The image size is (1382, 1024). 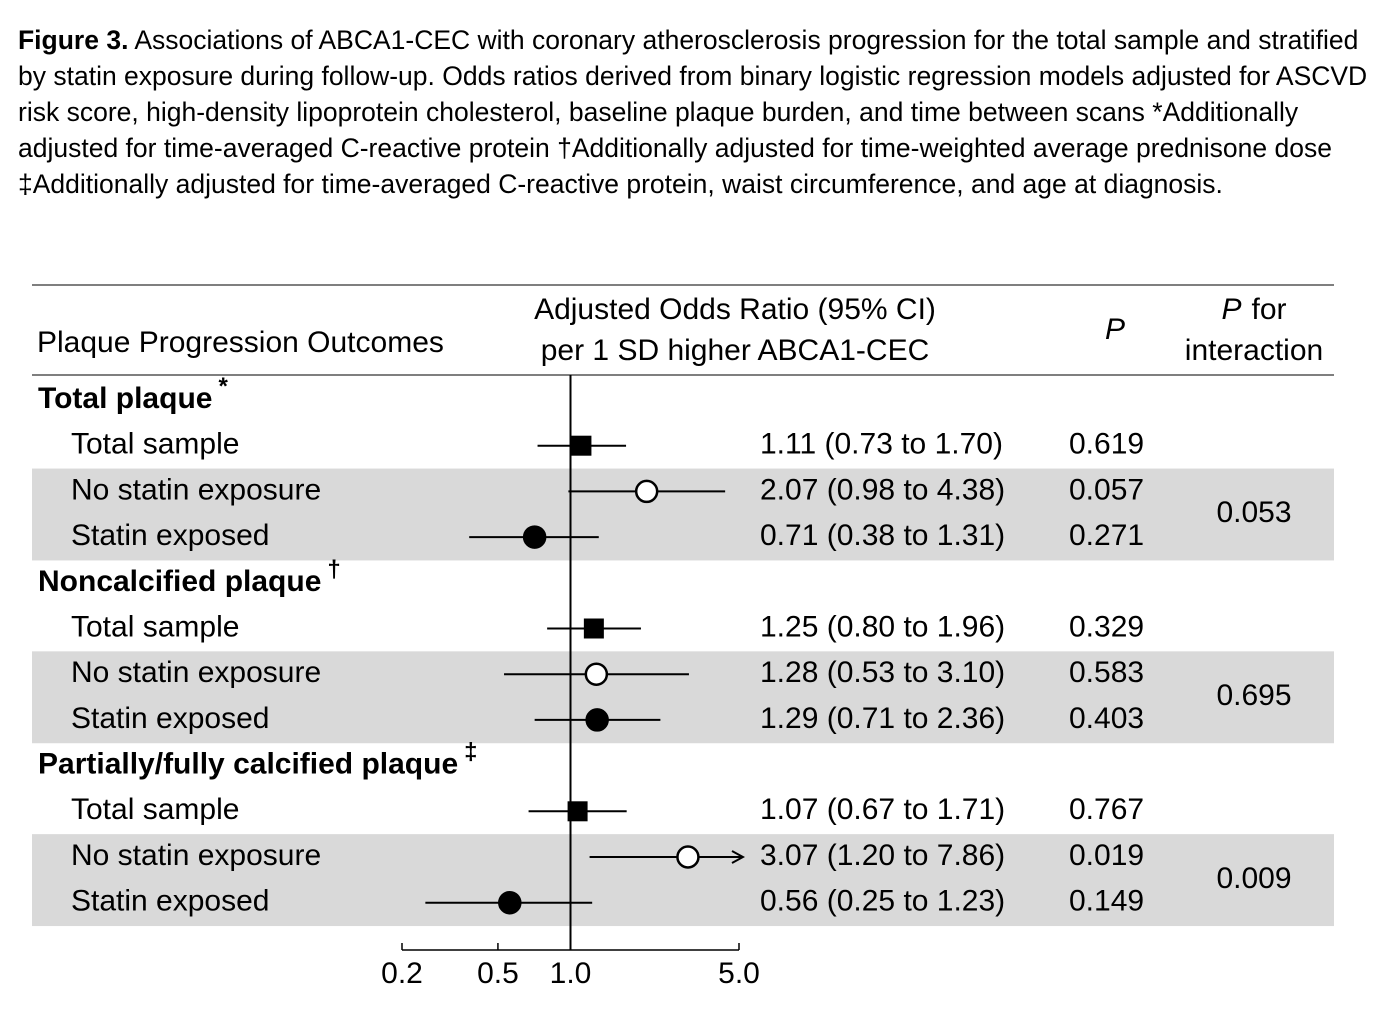 What do you see at coordinates (882, 718) in the screenshot?
I see `or-label: 1.29 (0.71 to 2.36)` at bounding box center [882, 718].